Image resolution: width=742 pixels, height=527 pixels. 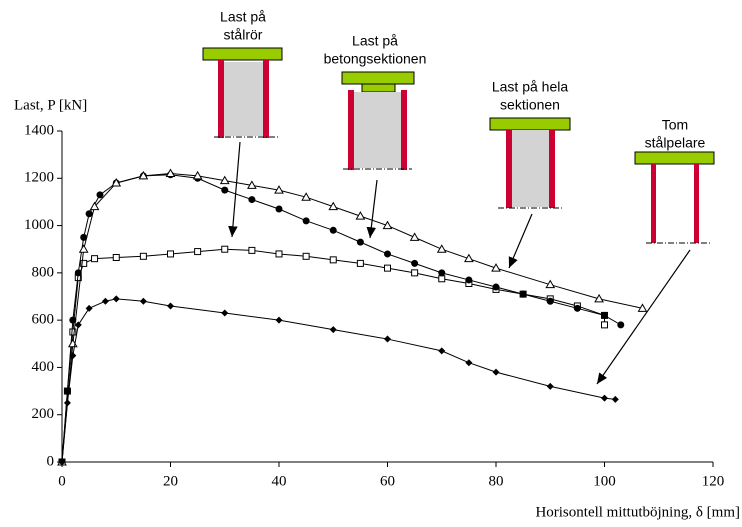 What do you see at coordinates (43, 367) in the screenshot?
I see `y-tick-label: 400` at bounding box center [43, 367].